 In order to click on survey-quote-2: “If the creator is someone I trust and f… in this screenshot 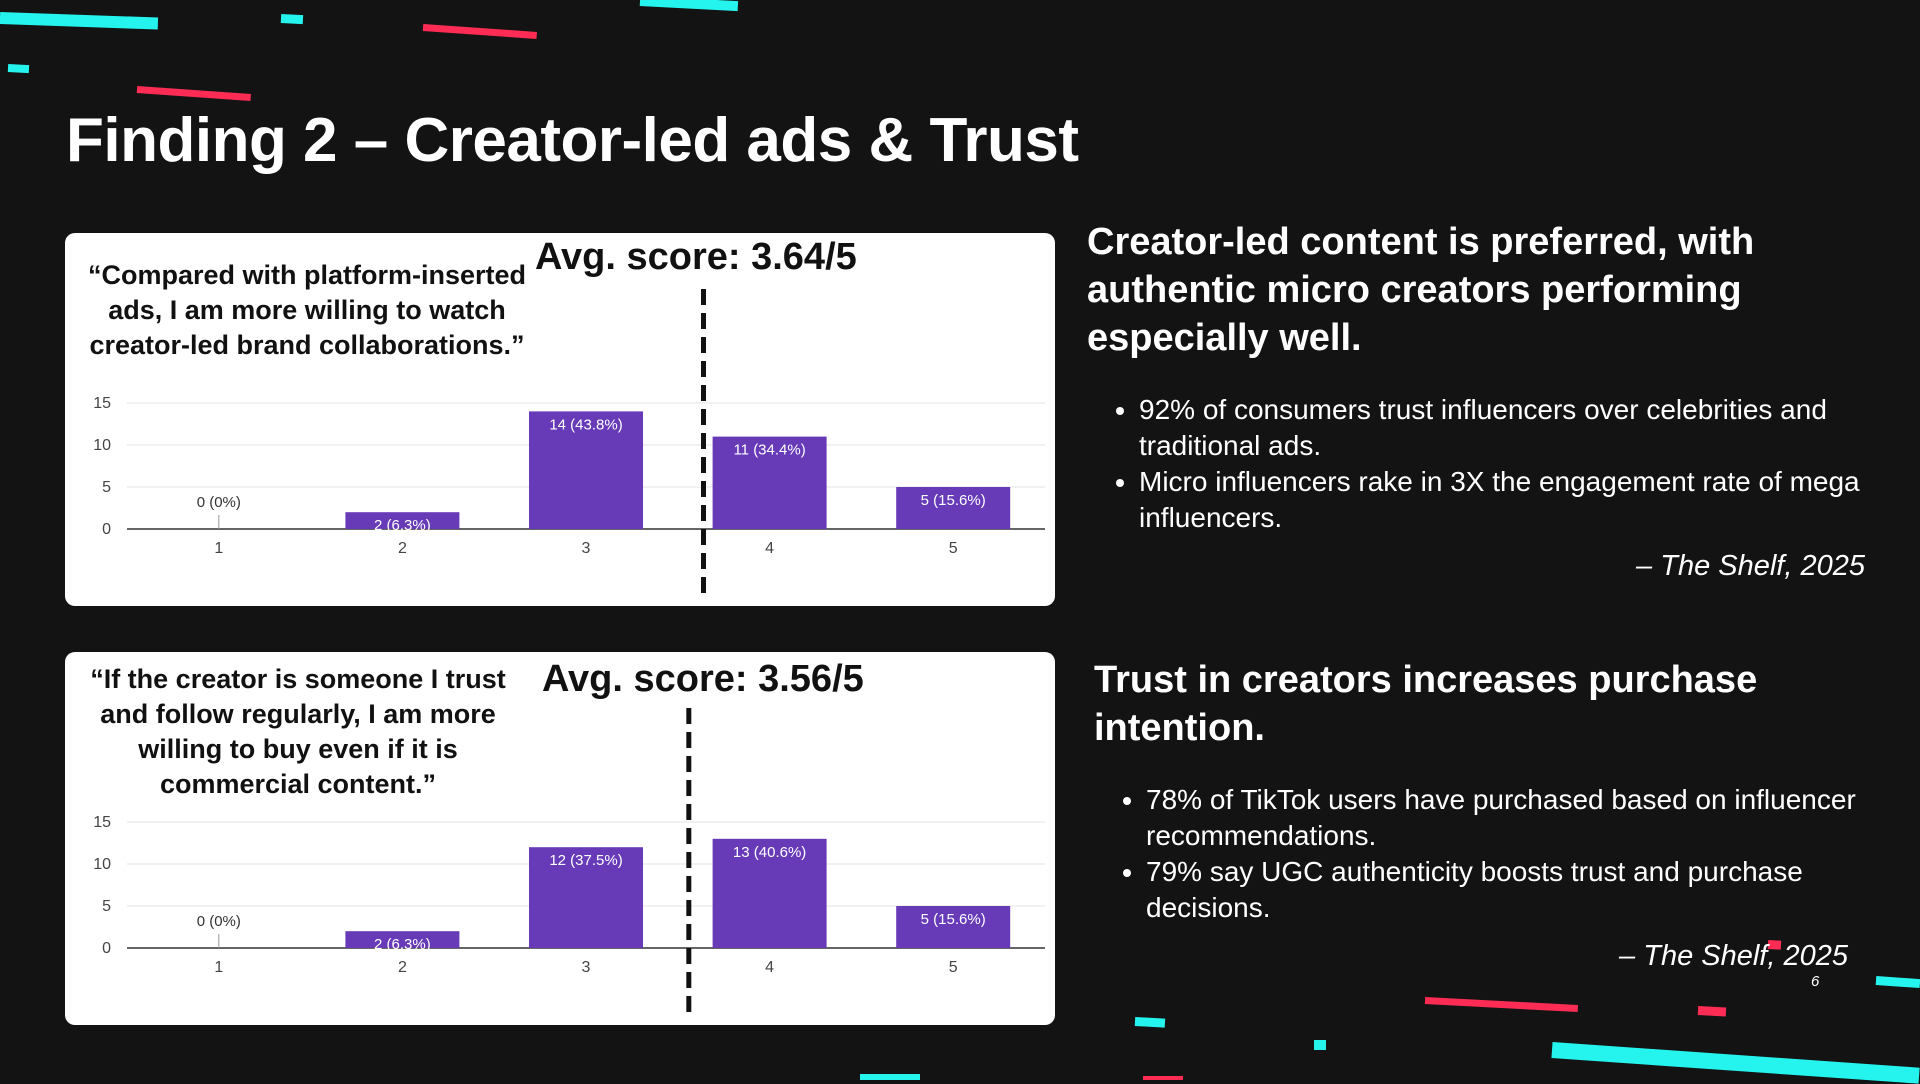, I will do `click(298, 731)`.